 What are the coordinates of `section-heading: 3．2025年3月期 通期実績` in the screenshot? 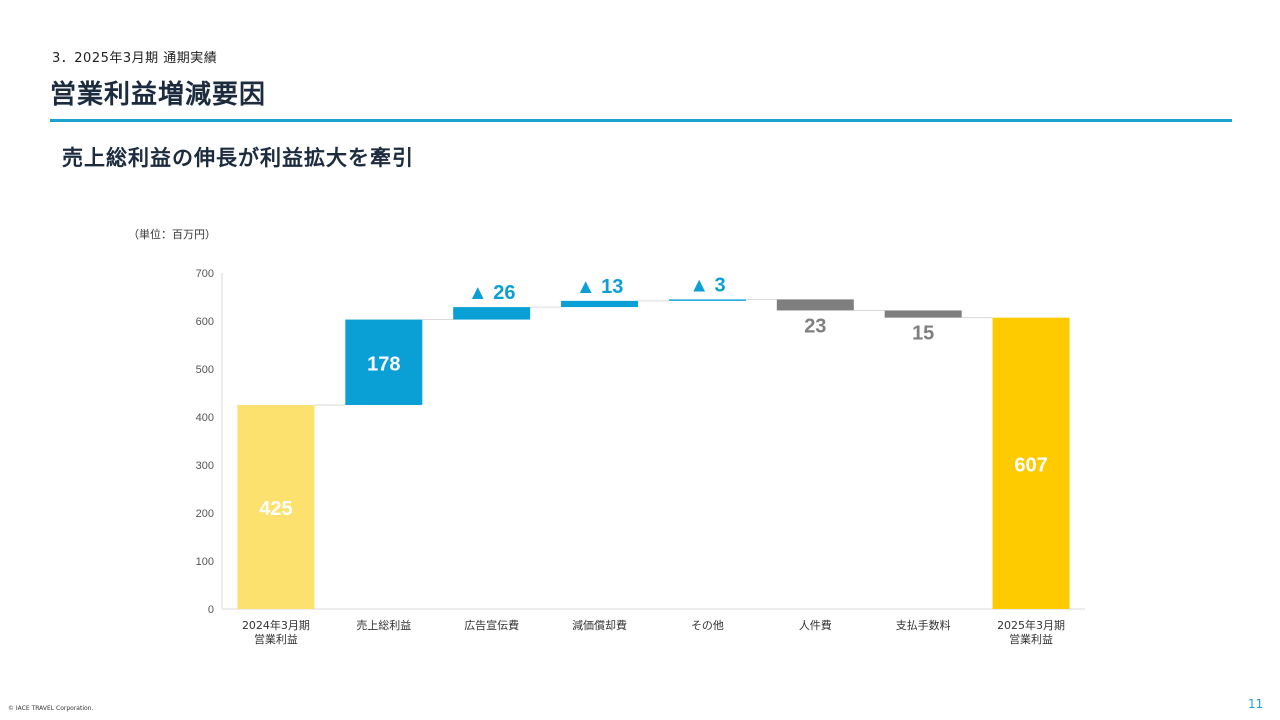 It's located at (135, 58).